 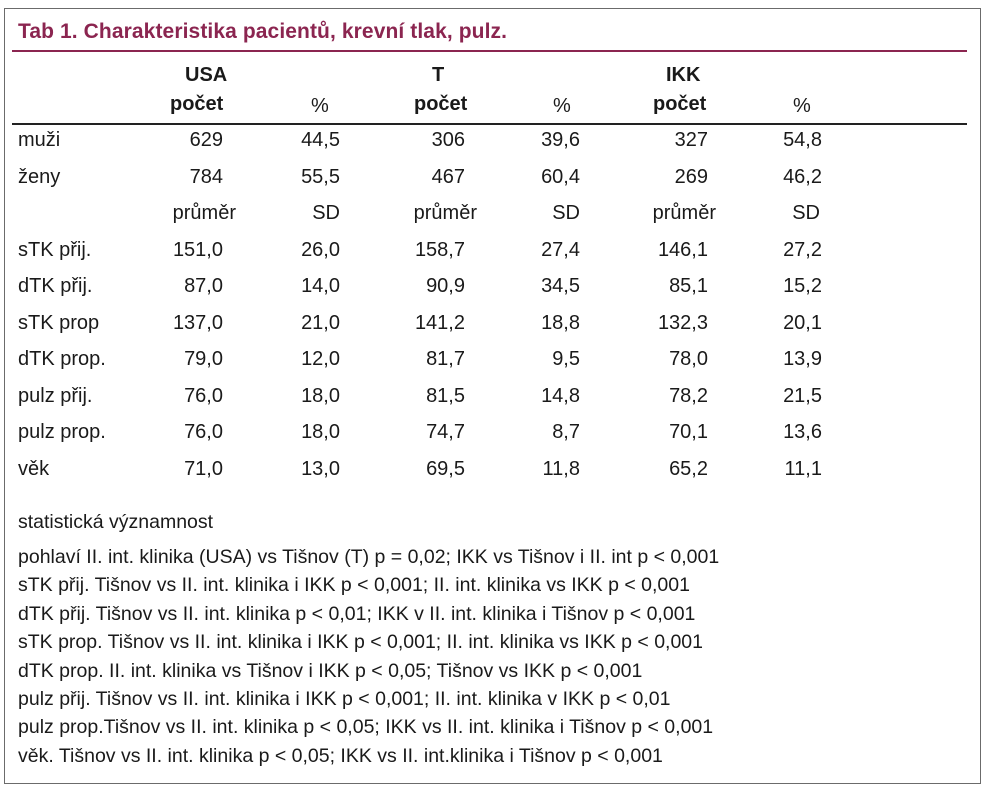 I want to click on row-label: sTK prop, so click(x=59, y=322).